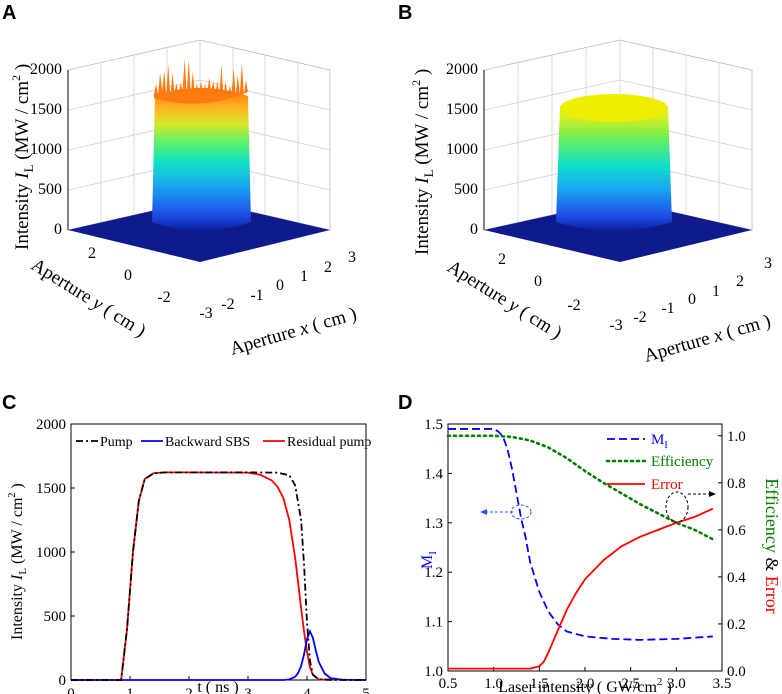  What do you see at coordinates (676, 684) in the screenshot?
I see `x-tick-label: 3.0` at bounding box center [676, 684].